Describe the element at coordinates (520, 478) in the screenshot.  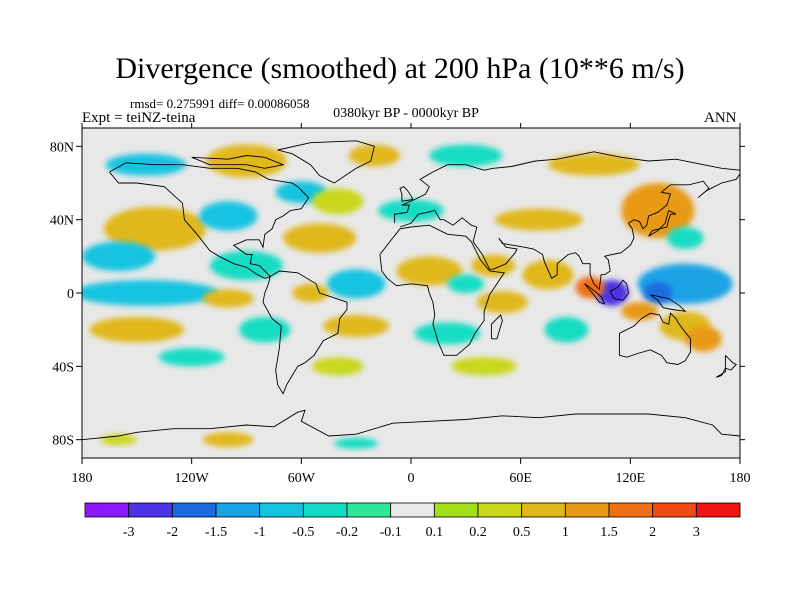
I see `x-tick-label-4: 60E` at that location.